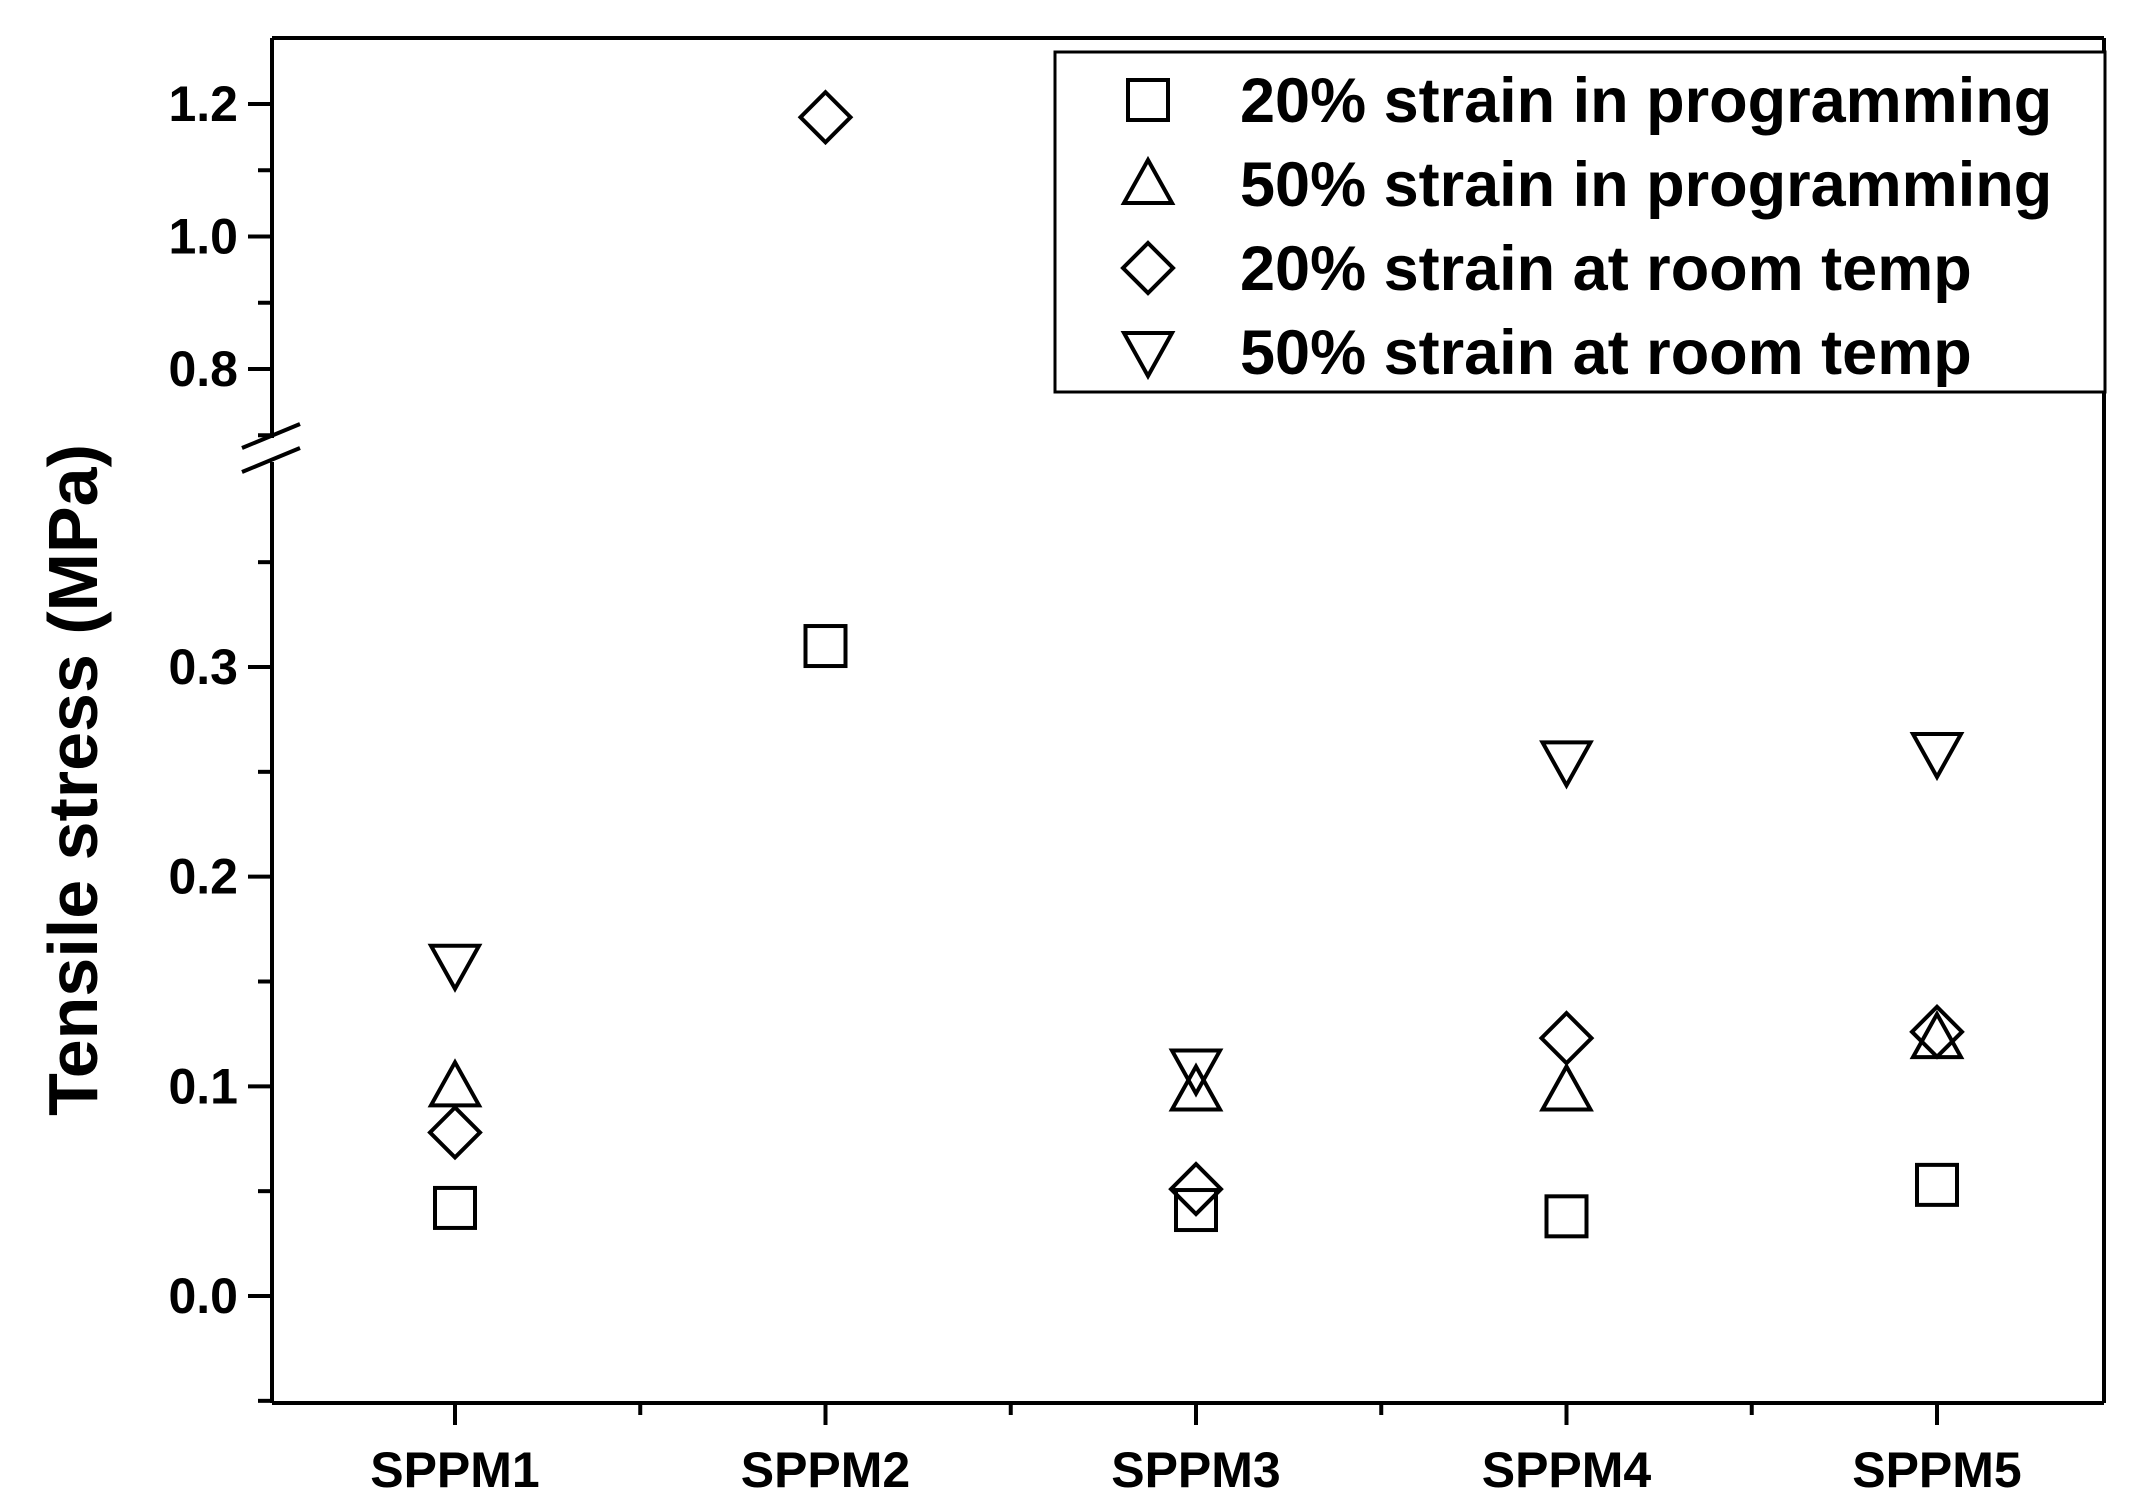 The height and width of the screenshot is (1501, 2140). Describe the element at coordinates (1646, 185) in the screenshot. I see `legend-label: 50% strain in programming` at that location.